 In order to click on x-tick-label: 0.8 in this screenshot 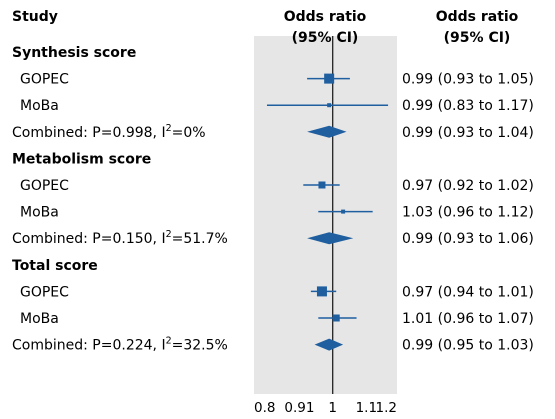, I will do `click(264, 408)`.